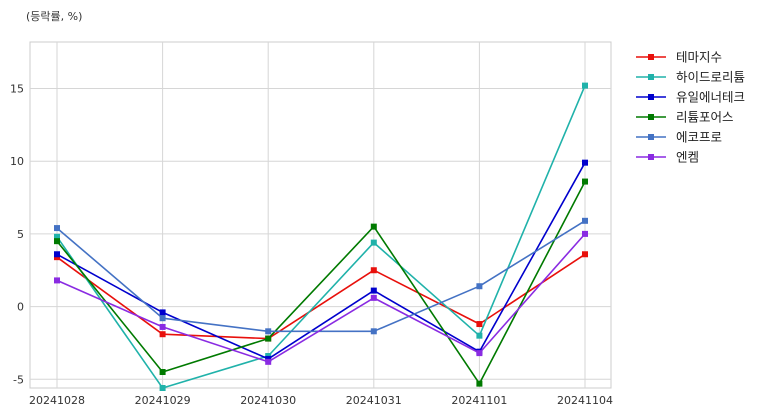 The width and height of the screenshot is (775, 416). Describe the element at coordinates (705, 117) in the screenshot. I see `legend-label: 리튬포어스` at that location.